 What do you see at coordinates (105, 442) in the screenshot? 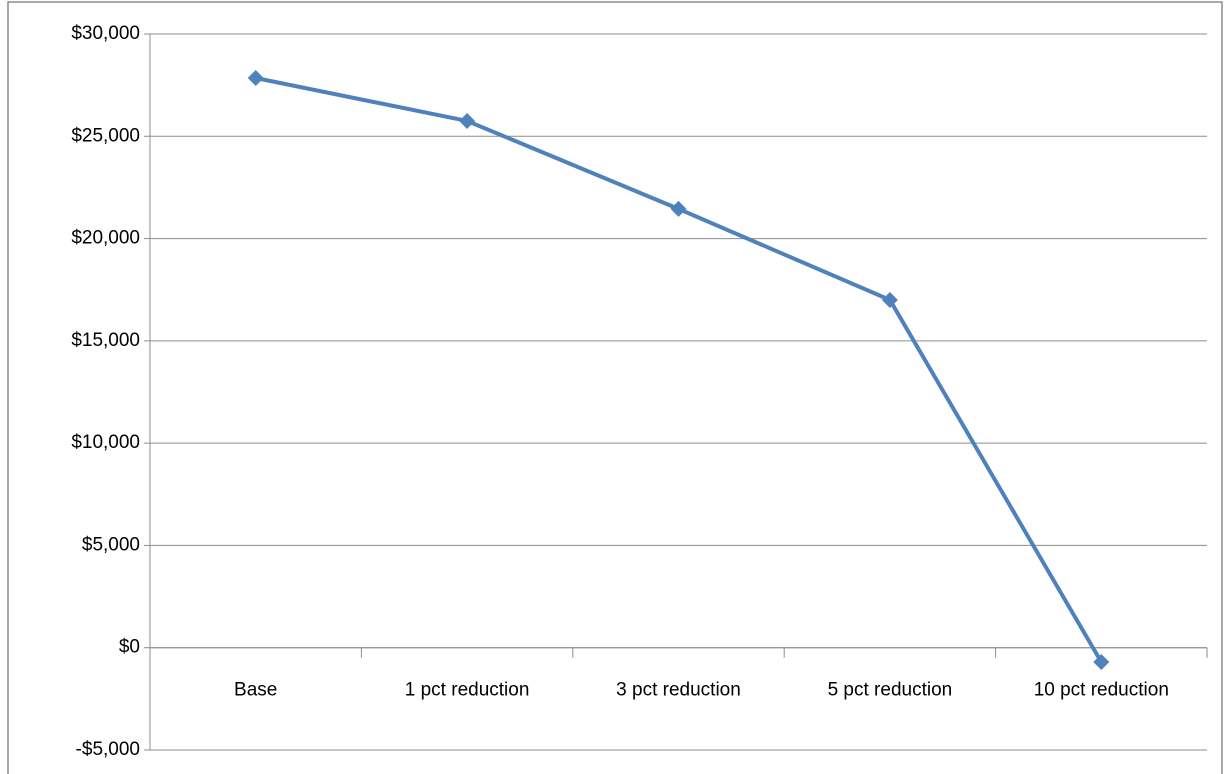
I see `y-tick-label: $10,000` at bounding box center [105, 442].